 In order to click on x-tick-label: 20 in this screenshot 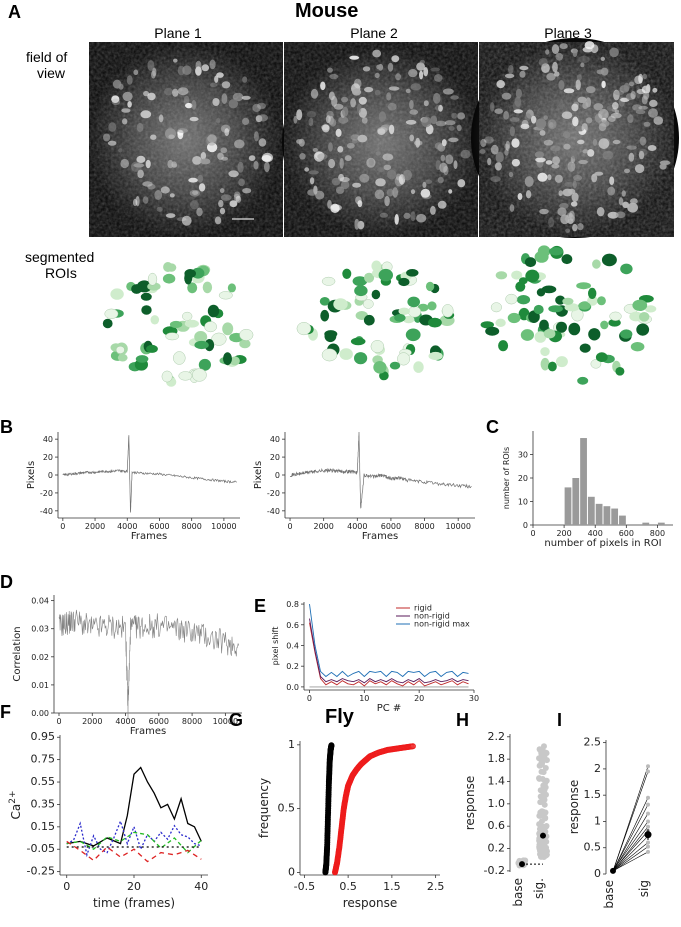, I will do `click(134, 886)`.